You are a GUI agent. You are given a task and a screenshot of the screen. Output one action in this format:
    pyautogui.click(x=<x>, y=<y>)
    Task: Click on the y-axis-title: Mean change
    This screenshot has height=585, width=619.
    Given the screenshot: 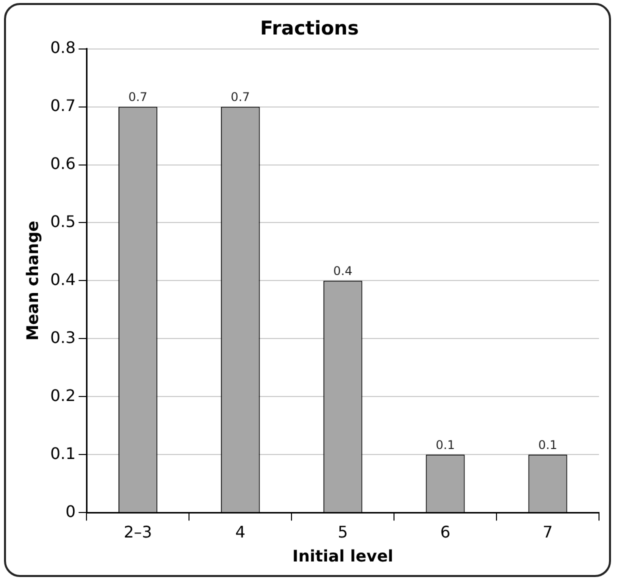 What is the action you would take?
    pyautogui.click(x=32, y=280)
    